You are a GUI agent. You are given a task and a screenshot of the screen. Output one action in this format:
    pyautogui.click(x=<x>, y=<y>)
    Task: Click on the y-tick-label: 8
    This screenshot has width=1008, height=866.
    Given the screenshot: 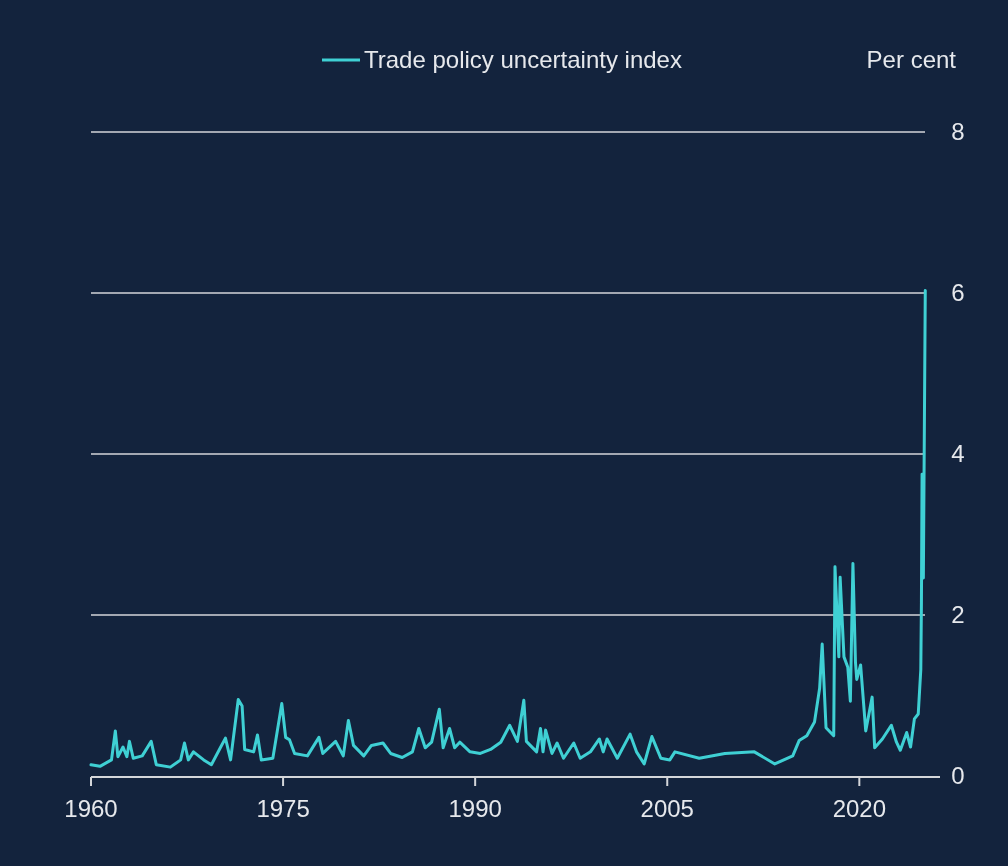 What is the action you would take?
    pyautogui.click(x=958, y=132)
    